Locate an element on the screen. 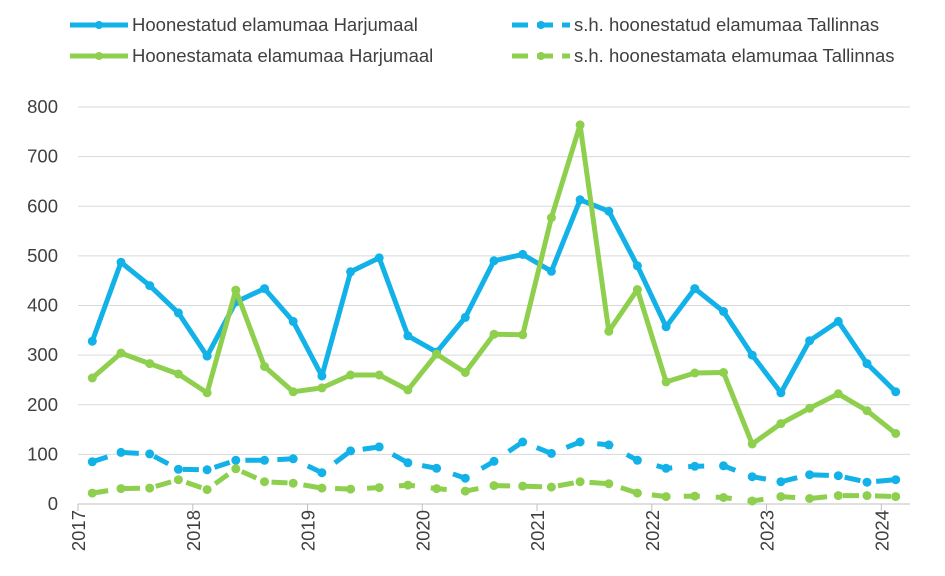 The width and height of the screenshot is (945, 576). x-tick-label: 2019 is located at coordinates (308, 530).